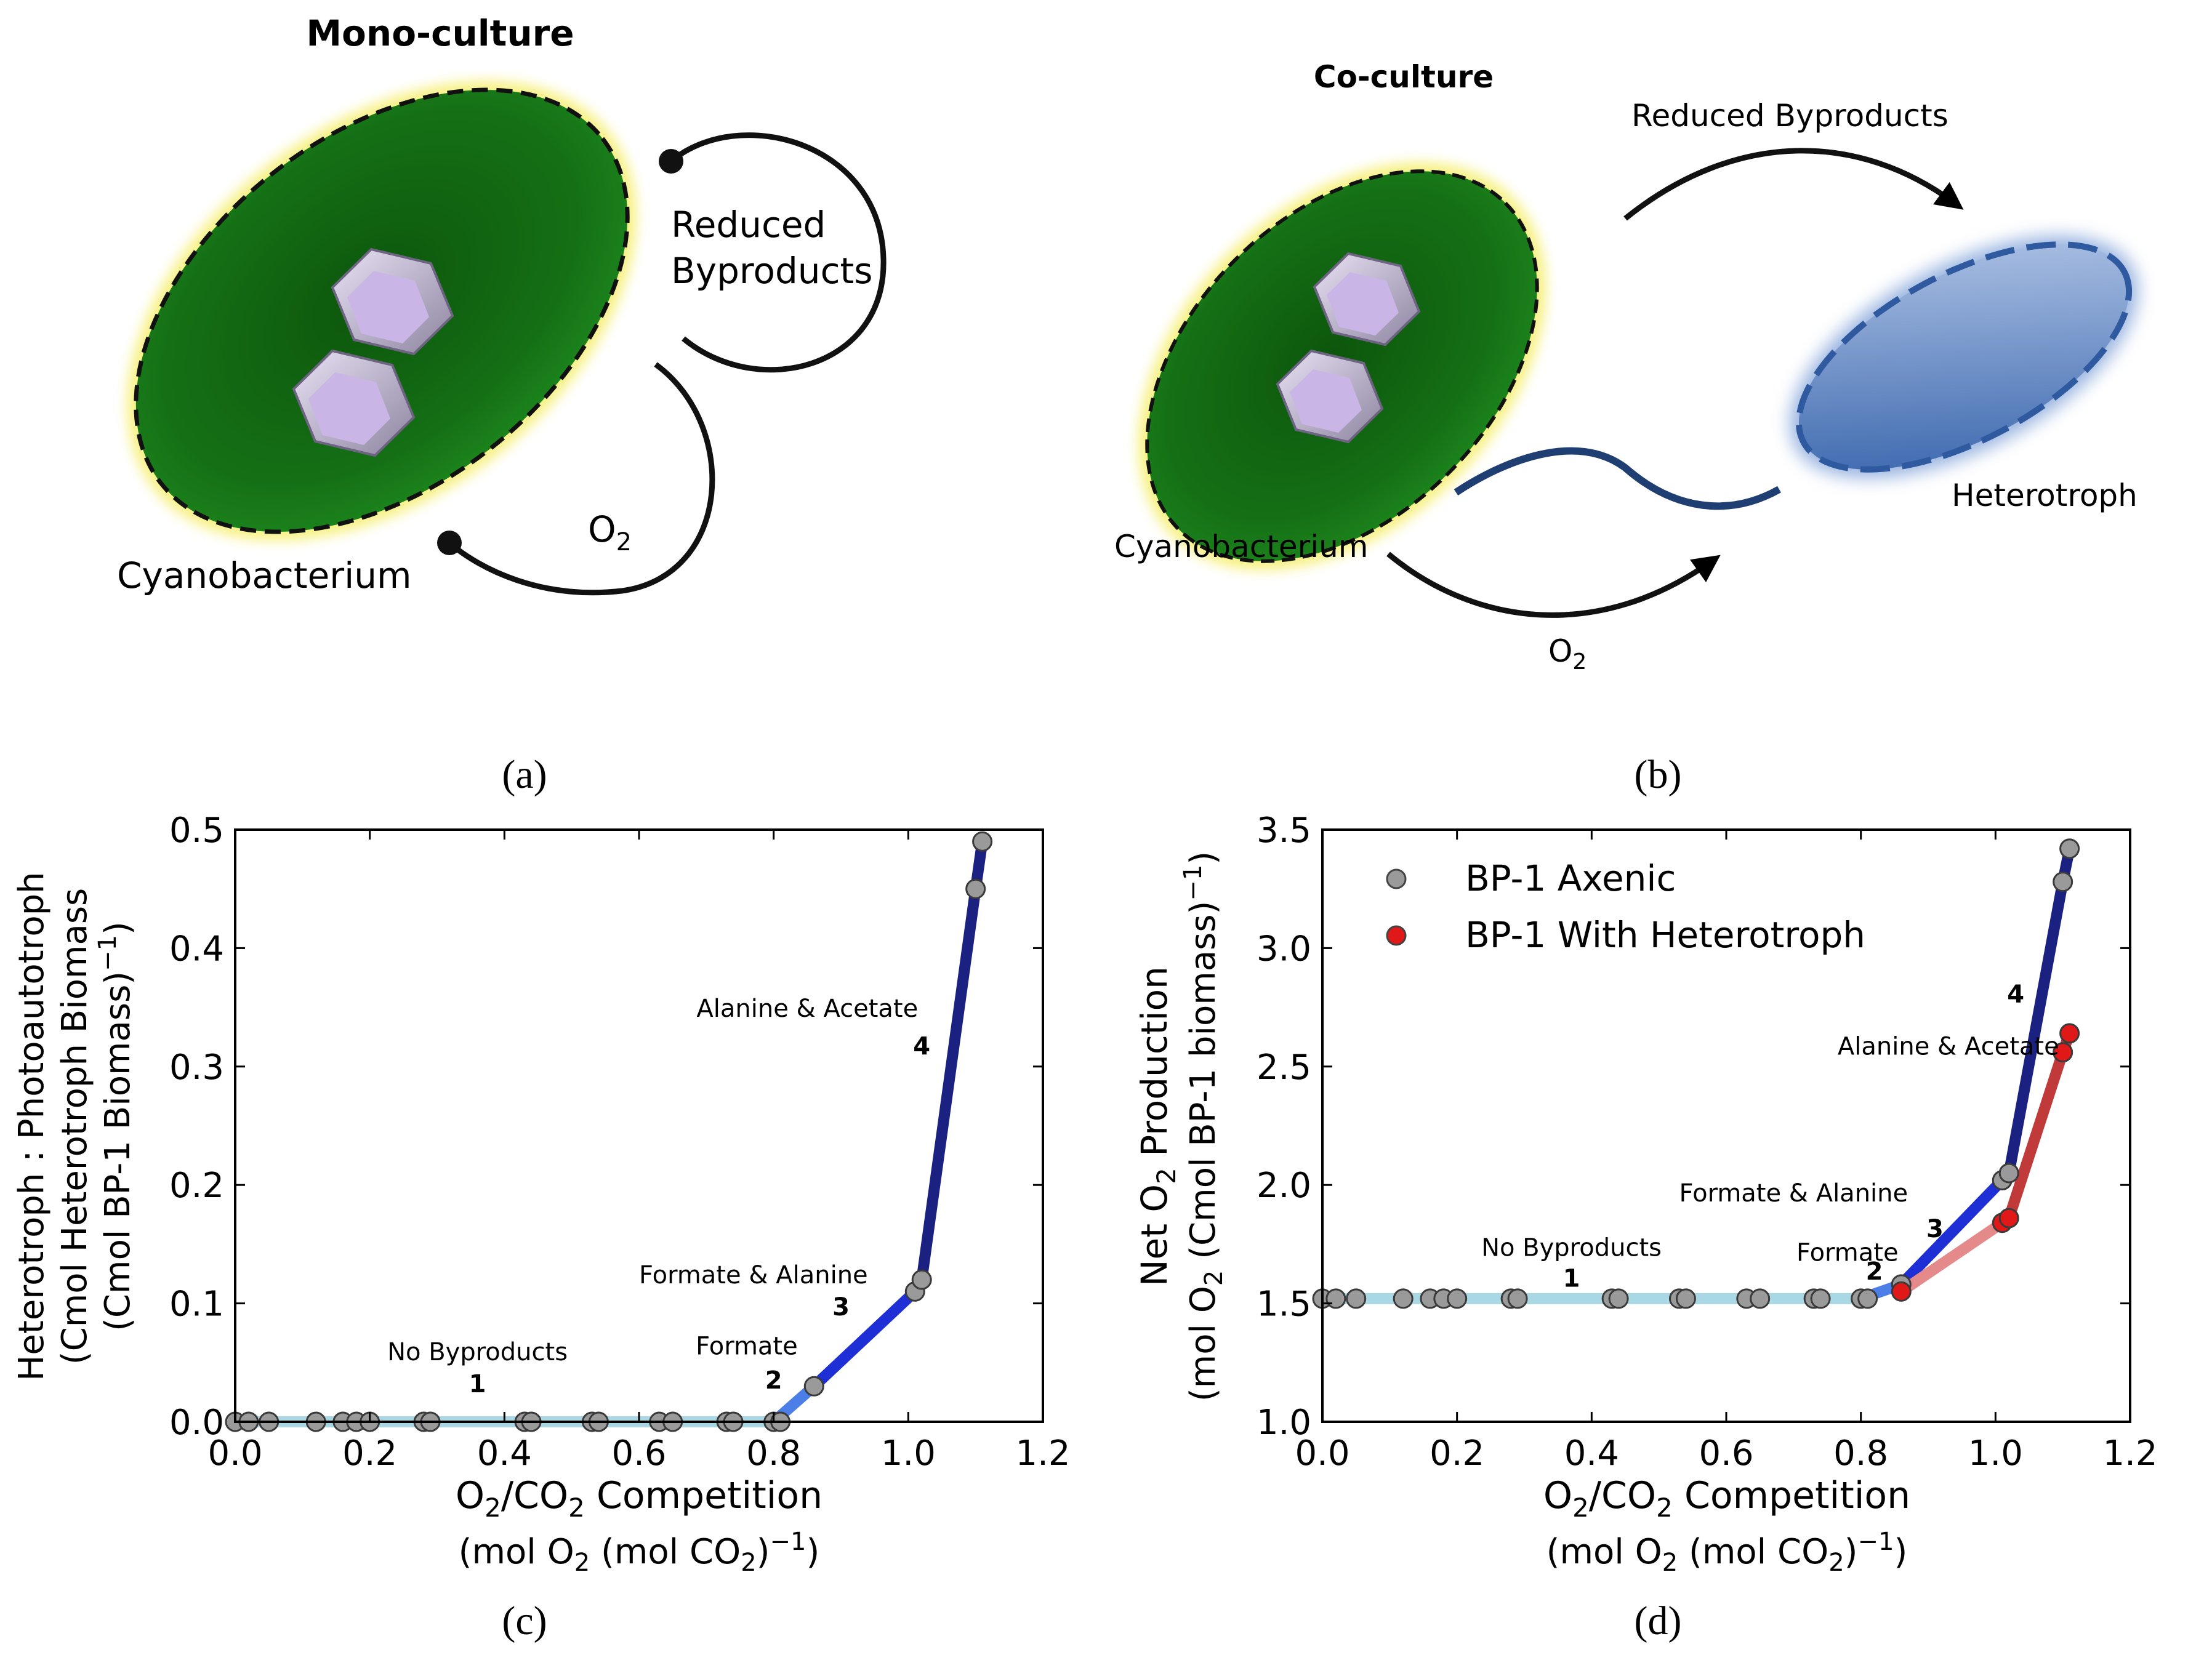 The image size is (2212, 1660). I want to click on byproducts-label-b: Reduced Byproducts, so click(1790, 116).